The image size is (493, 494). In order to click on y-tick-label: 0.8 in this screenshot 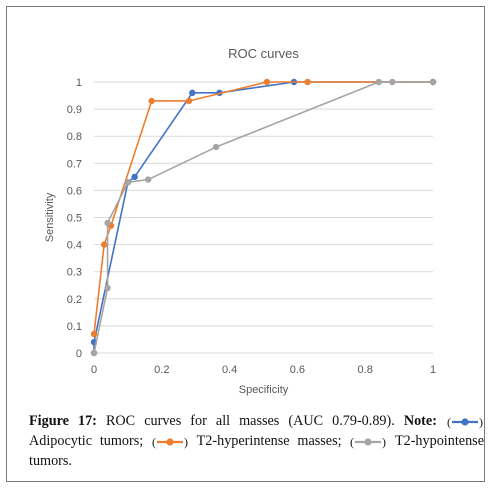, I will do `click(74, 137)`.